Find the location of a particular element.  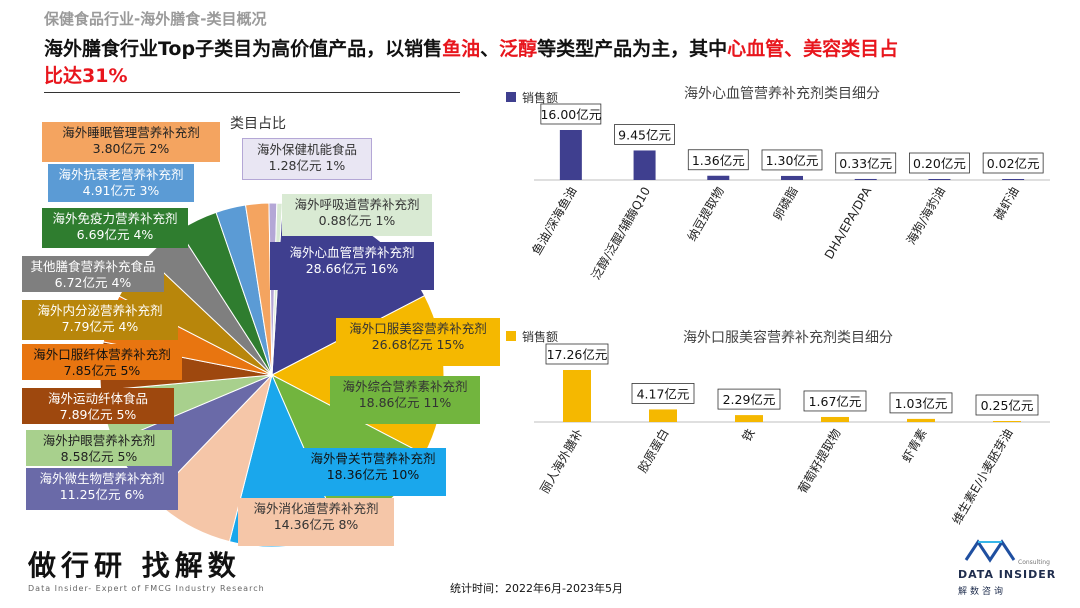

pie-label-name: 海外消化道营养补充剂 is located at coordinates (316, 508).